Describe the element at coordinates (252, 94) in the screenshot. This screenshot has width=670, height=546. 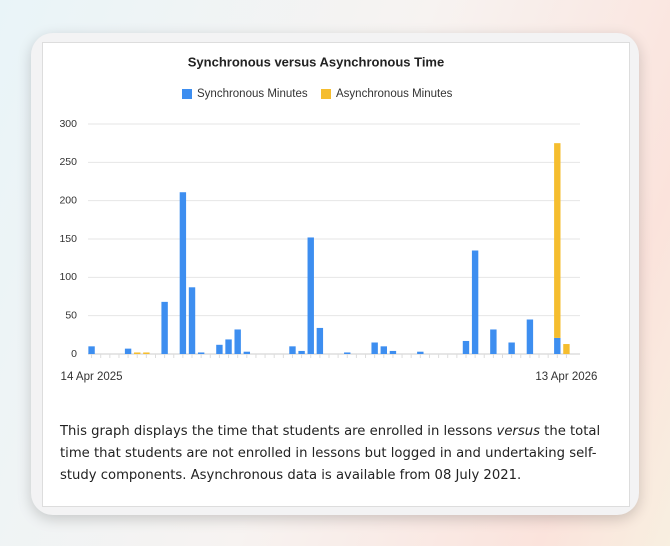
I see `legend-label: Synchronous Minutes` at that location.